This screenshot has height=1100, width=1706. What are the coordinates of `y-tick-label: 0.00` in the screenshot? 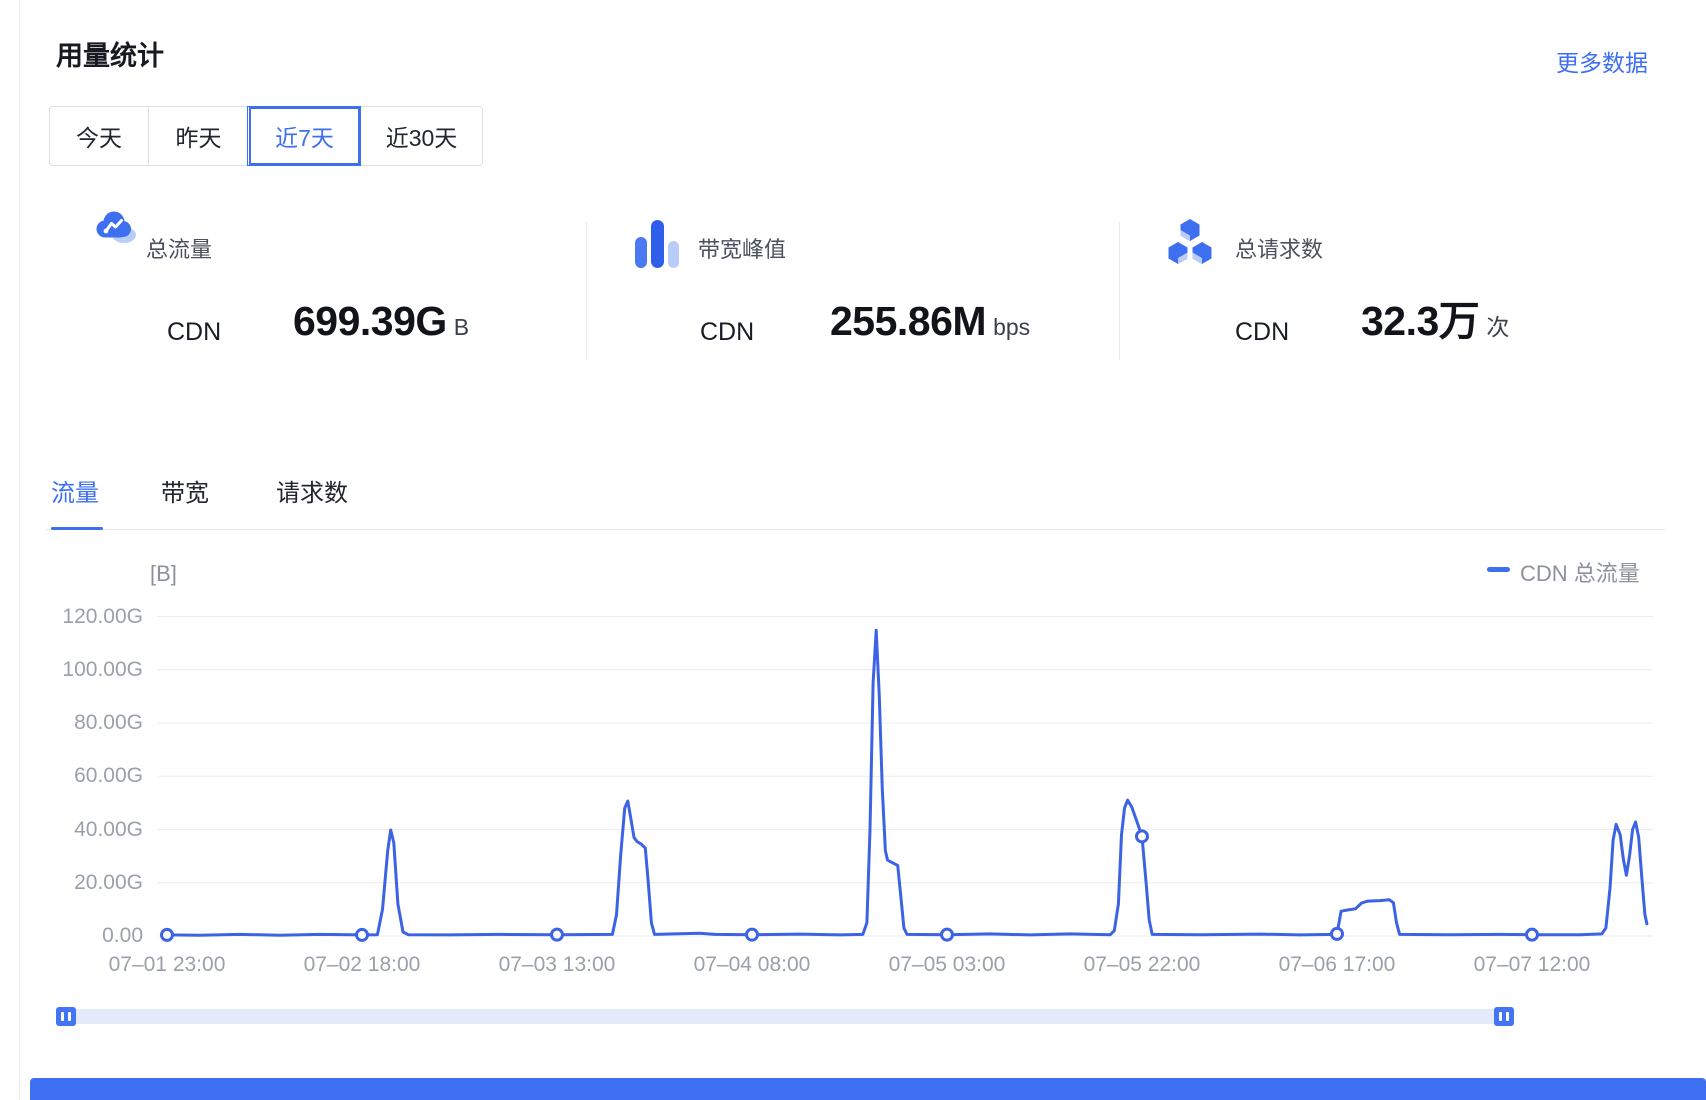 It's located at (122, 935).